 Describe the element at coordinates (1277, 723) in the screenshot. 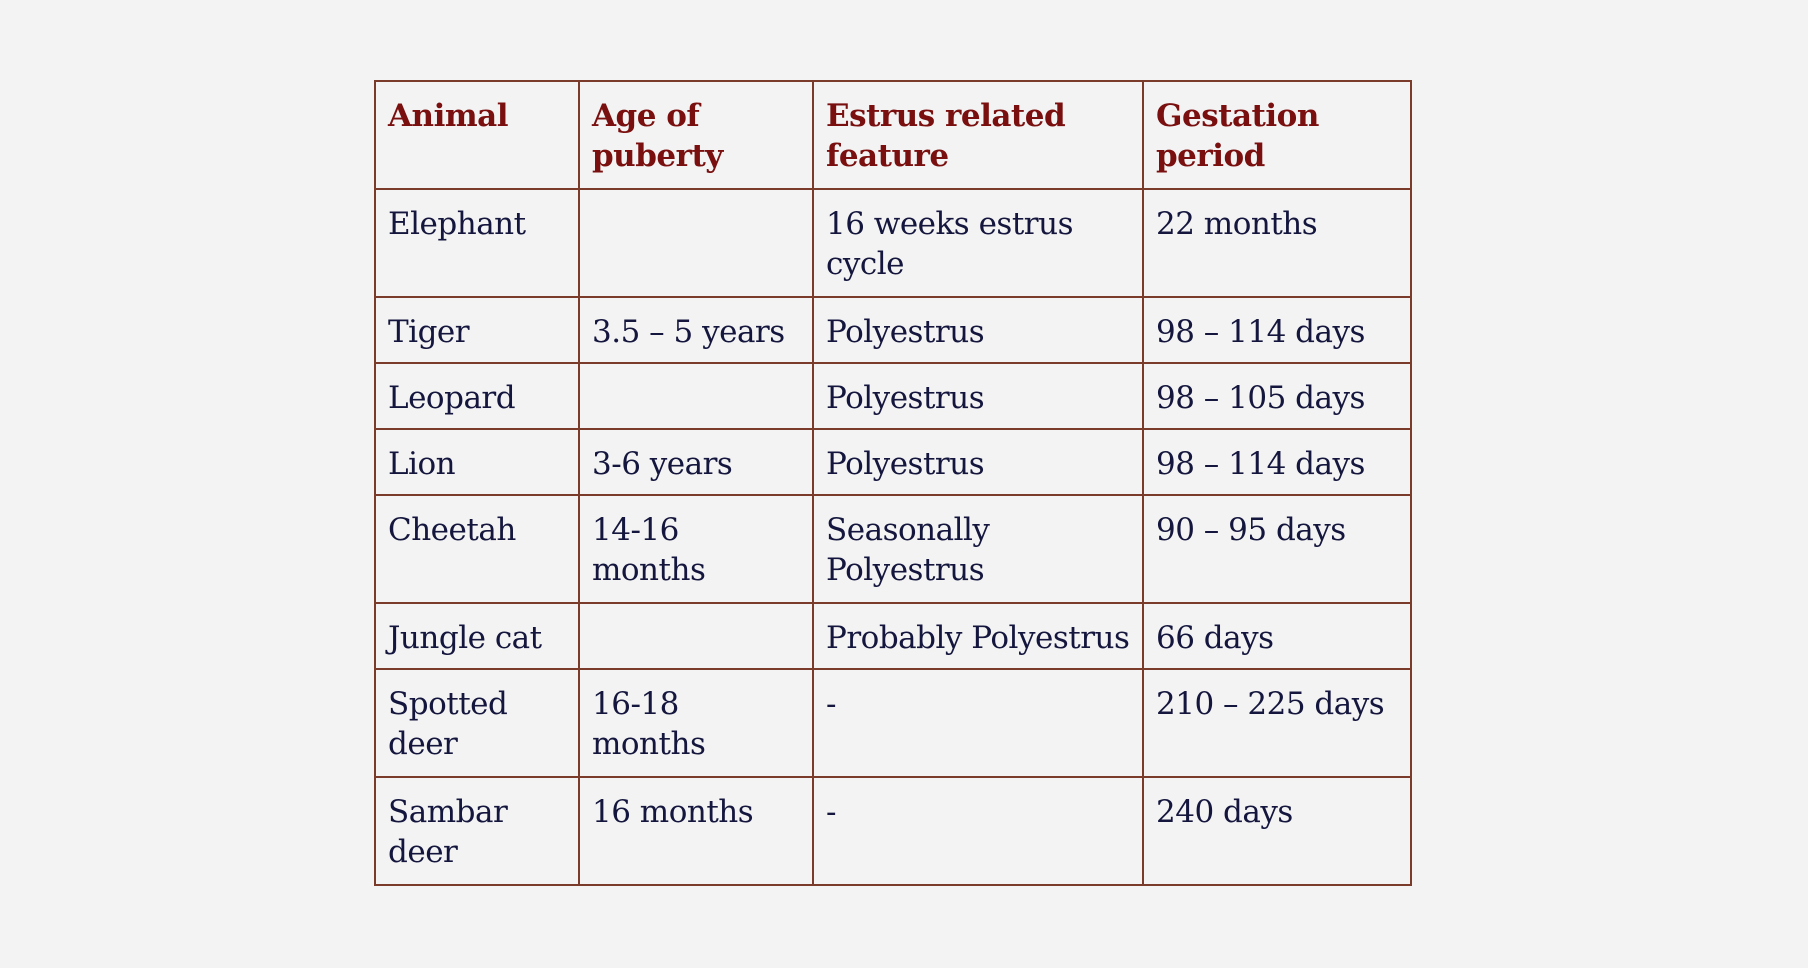

I see `cell-gestation: 210 – 225 days` at that location.